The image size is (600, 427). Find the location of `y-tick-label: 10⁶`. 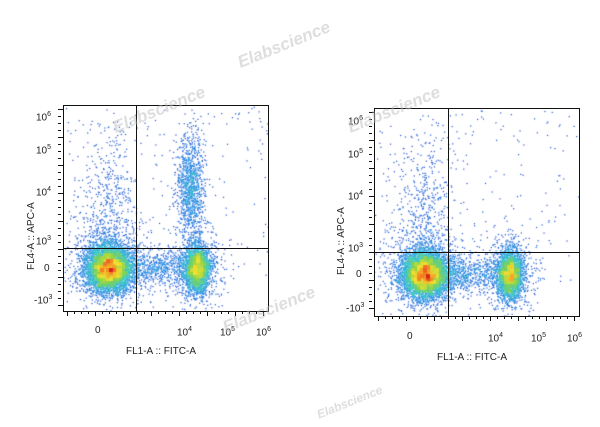

y-tick-label: 10⁶ is located at coordinates (43, 117).